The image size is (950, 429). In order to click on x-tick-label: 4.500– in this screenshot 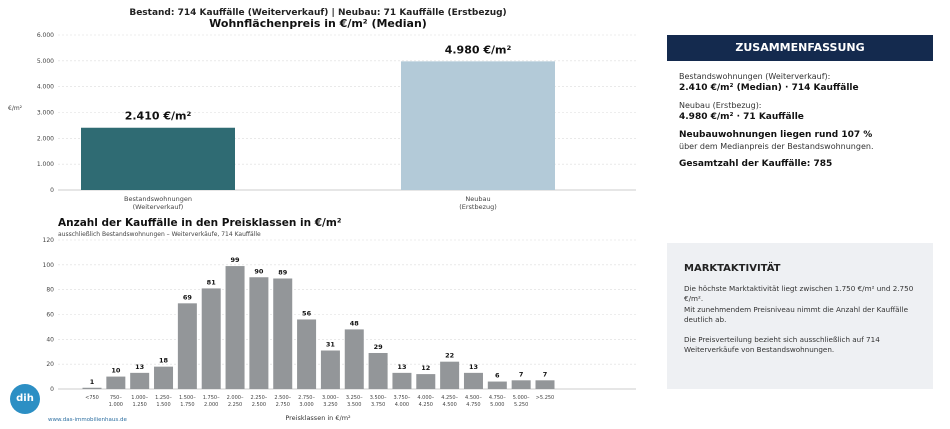, I will do `click(473, 398)`.